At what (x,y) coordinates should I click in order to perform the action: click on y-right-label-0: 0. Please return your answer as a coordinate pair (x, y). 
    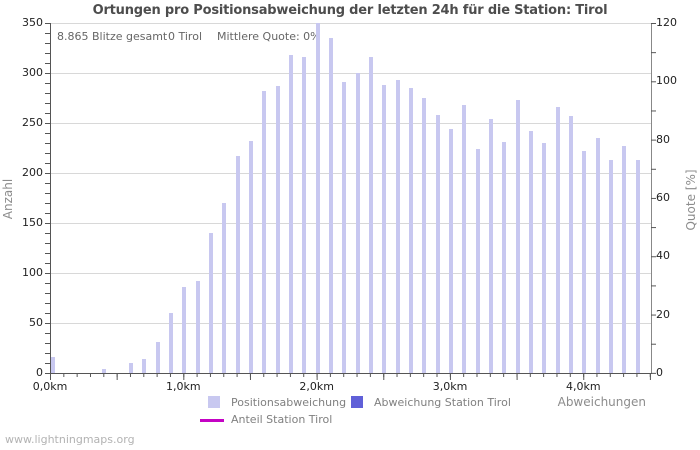
    Looking at the image, I should click on (659, 372).